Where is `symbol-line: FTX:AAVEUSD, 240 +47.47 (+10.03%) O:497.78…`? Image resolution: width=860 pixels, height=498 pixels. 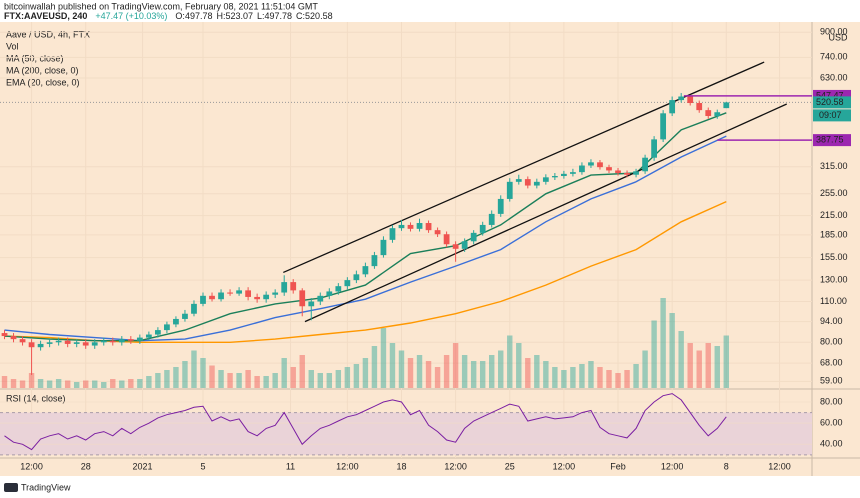
symbol-line: FTX:AAVEUSD, 240 +47.47 (+10.03%) O:497.78… is located at coordinates (168, 16).